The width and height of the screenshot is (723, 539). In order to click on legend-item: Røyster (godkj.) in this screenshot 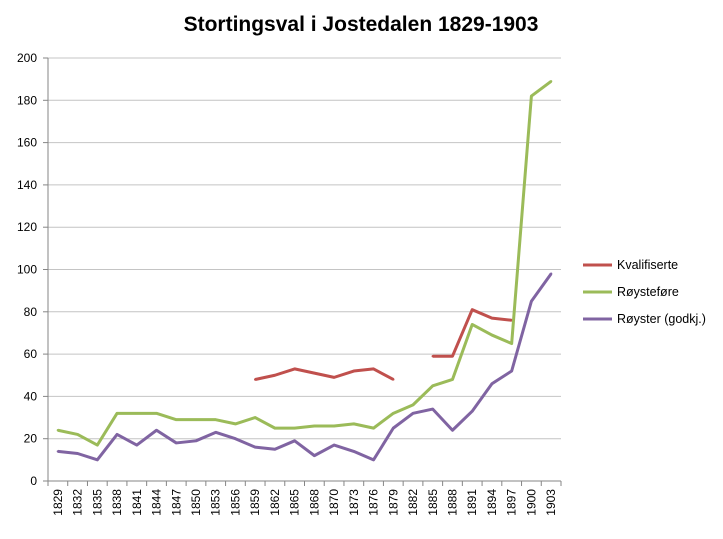, I will do `click(644, 319)`.